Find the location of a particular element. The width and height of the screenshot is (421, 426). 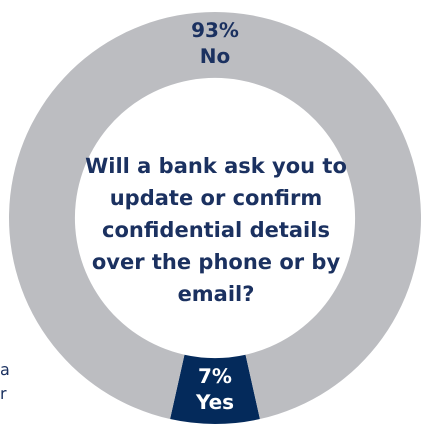

slice-label: No is located at coordinates (215, 56).